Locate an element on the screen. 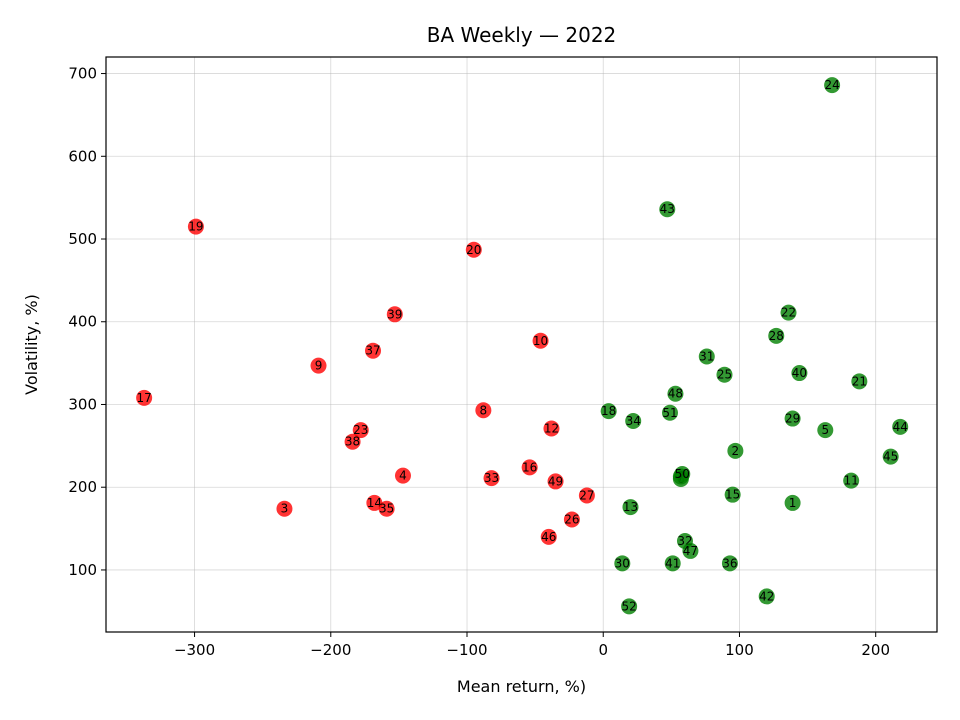  point-label: 47 is located at coordinates (690, 551).